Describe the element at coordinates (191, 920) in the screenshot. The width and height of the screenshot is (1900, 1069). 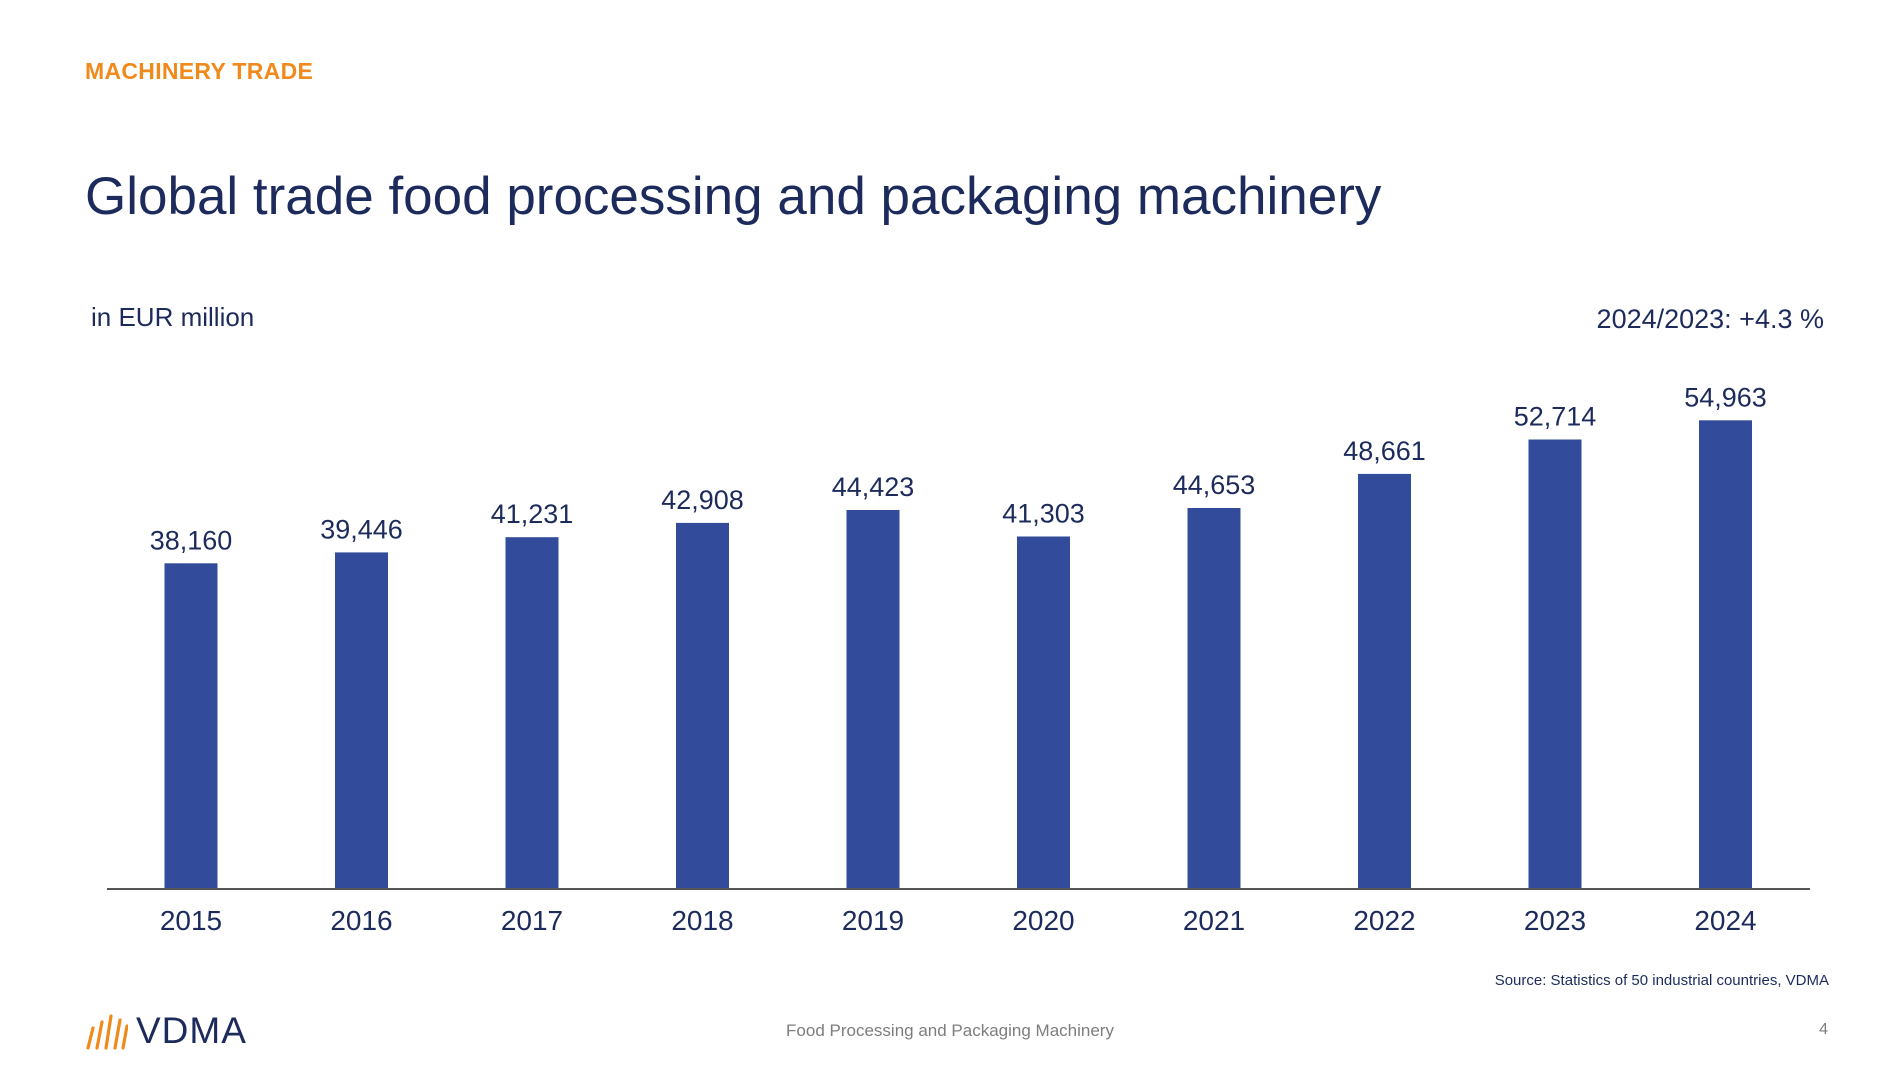
I see `x-tick-label-2015: 2015` at that location.